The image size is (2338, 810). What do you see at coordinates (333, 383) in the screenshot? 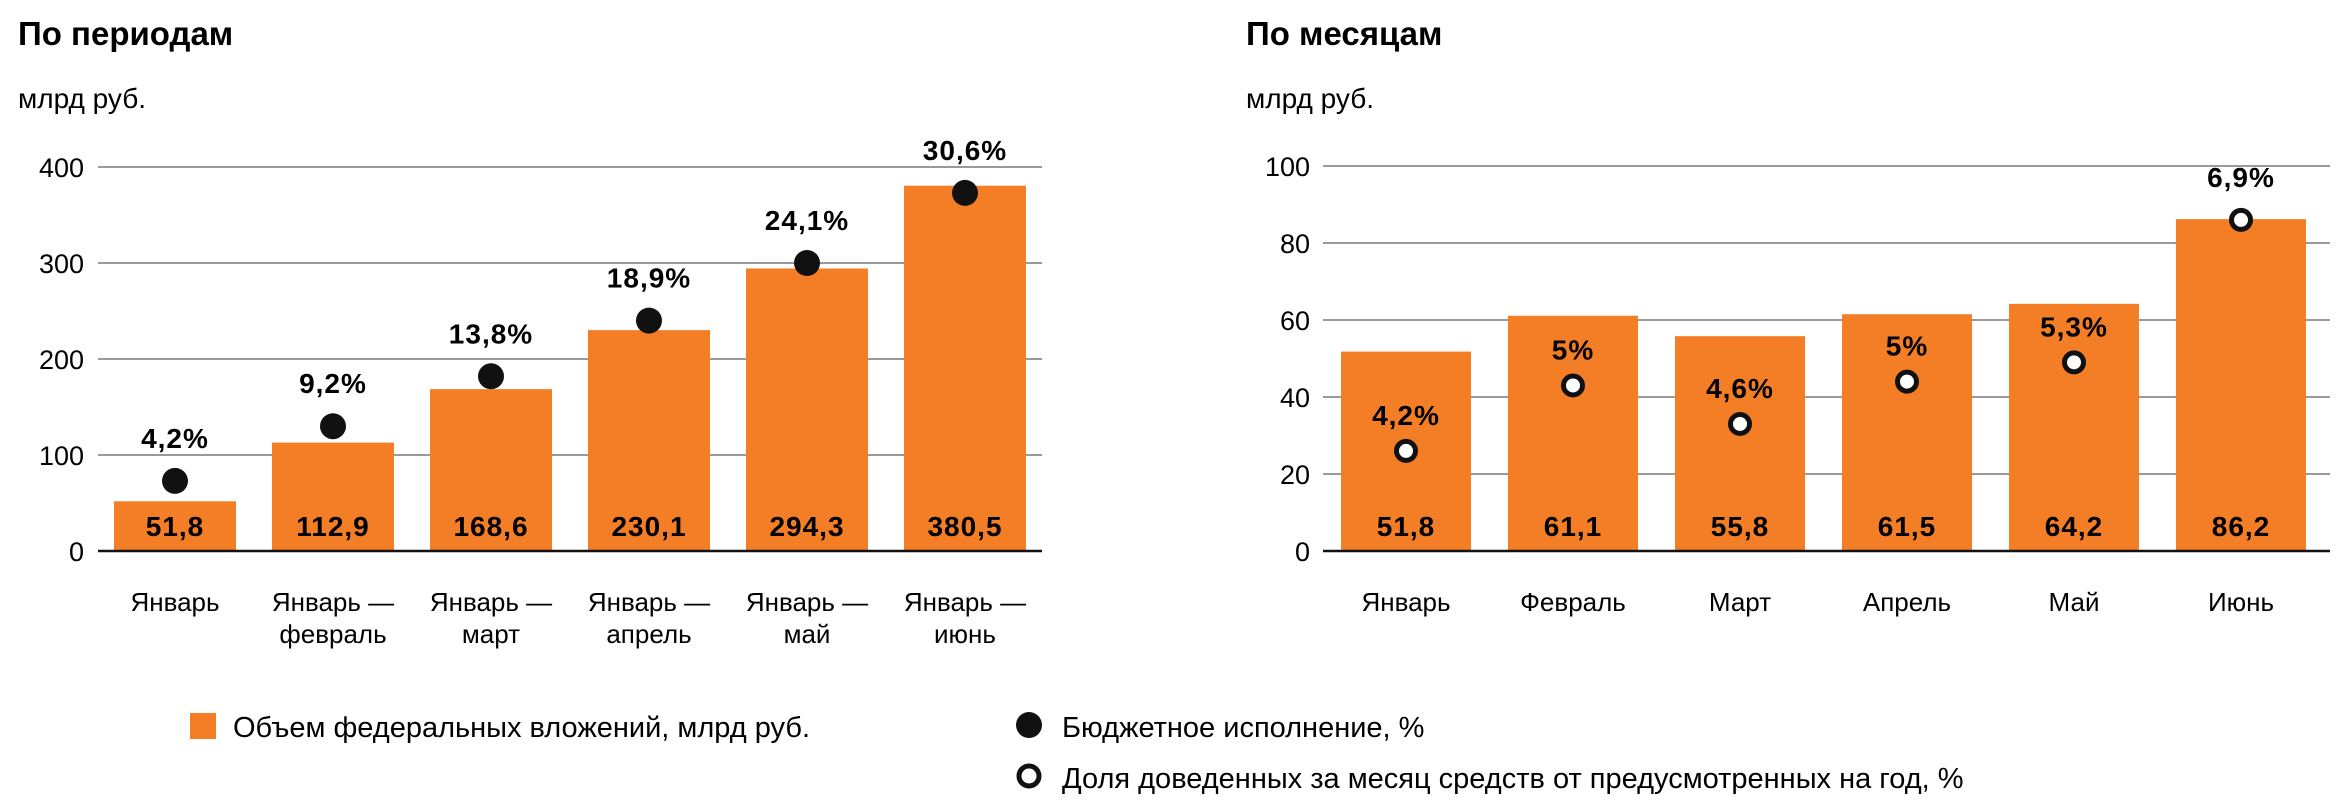
I see `percent-label: 9,2%` at bounding box center [333, 383].